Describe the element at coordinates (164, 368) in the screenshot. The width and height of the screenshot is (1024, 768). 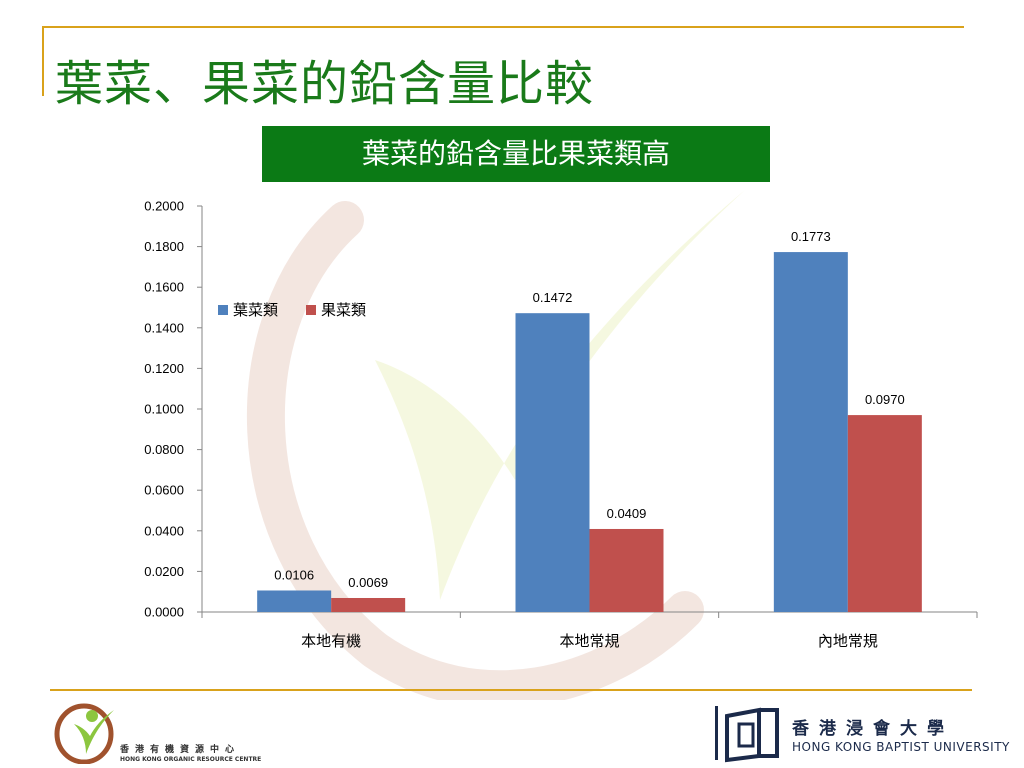
I see `y-tick-label: 0.1200` at that location.